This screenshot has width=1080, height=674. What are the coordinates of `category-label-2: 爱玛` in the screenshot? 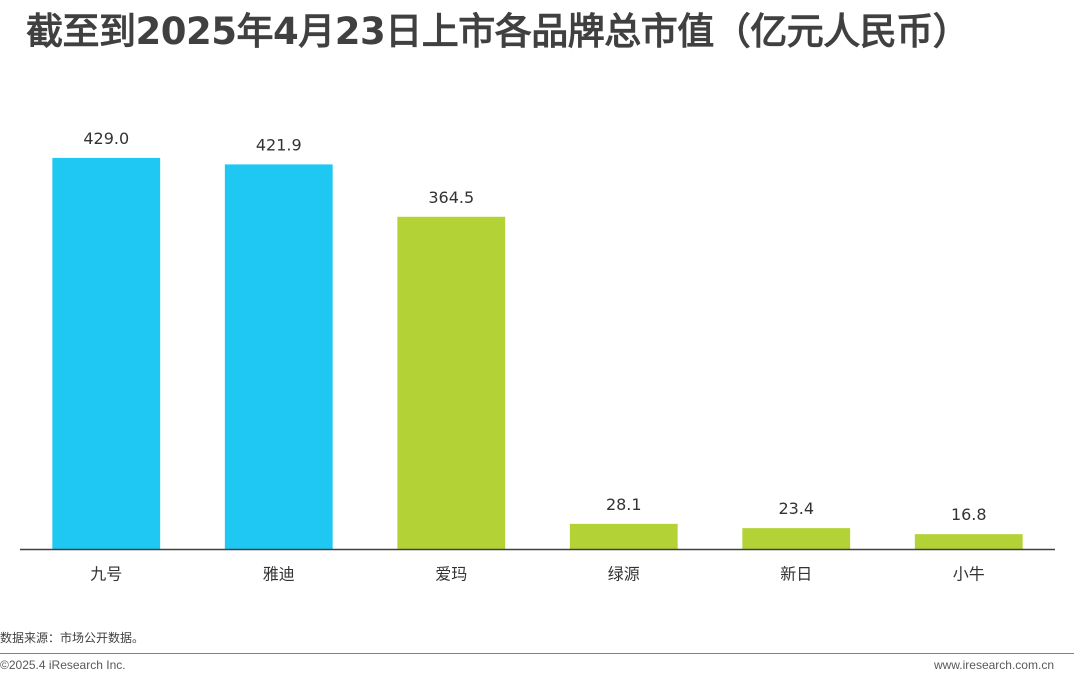 It's located at (451, 574).